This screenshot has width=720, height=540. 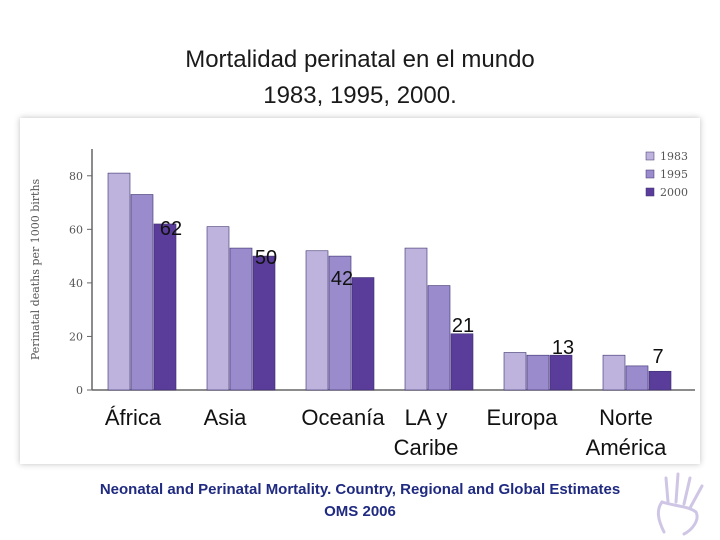 What do you see at coordinates (76, 283) in the screenshot?
I see `y-tick-label: 40` at bounding box center [76, 283].